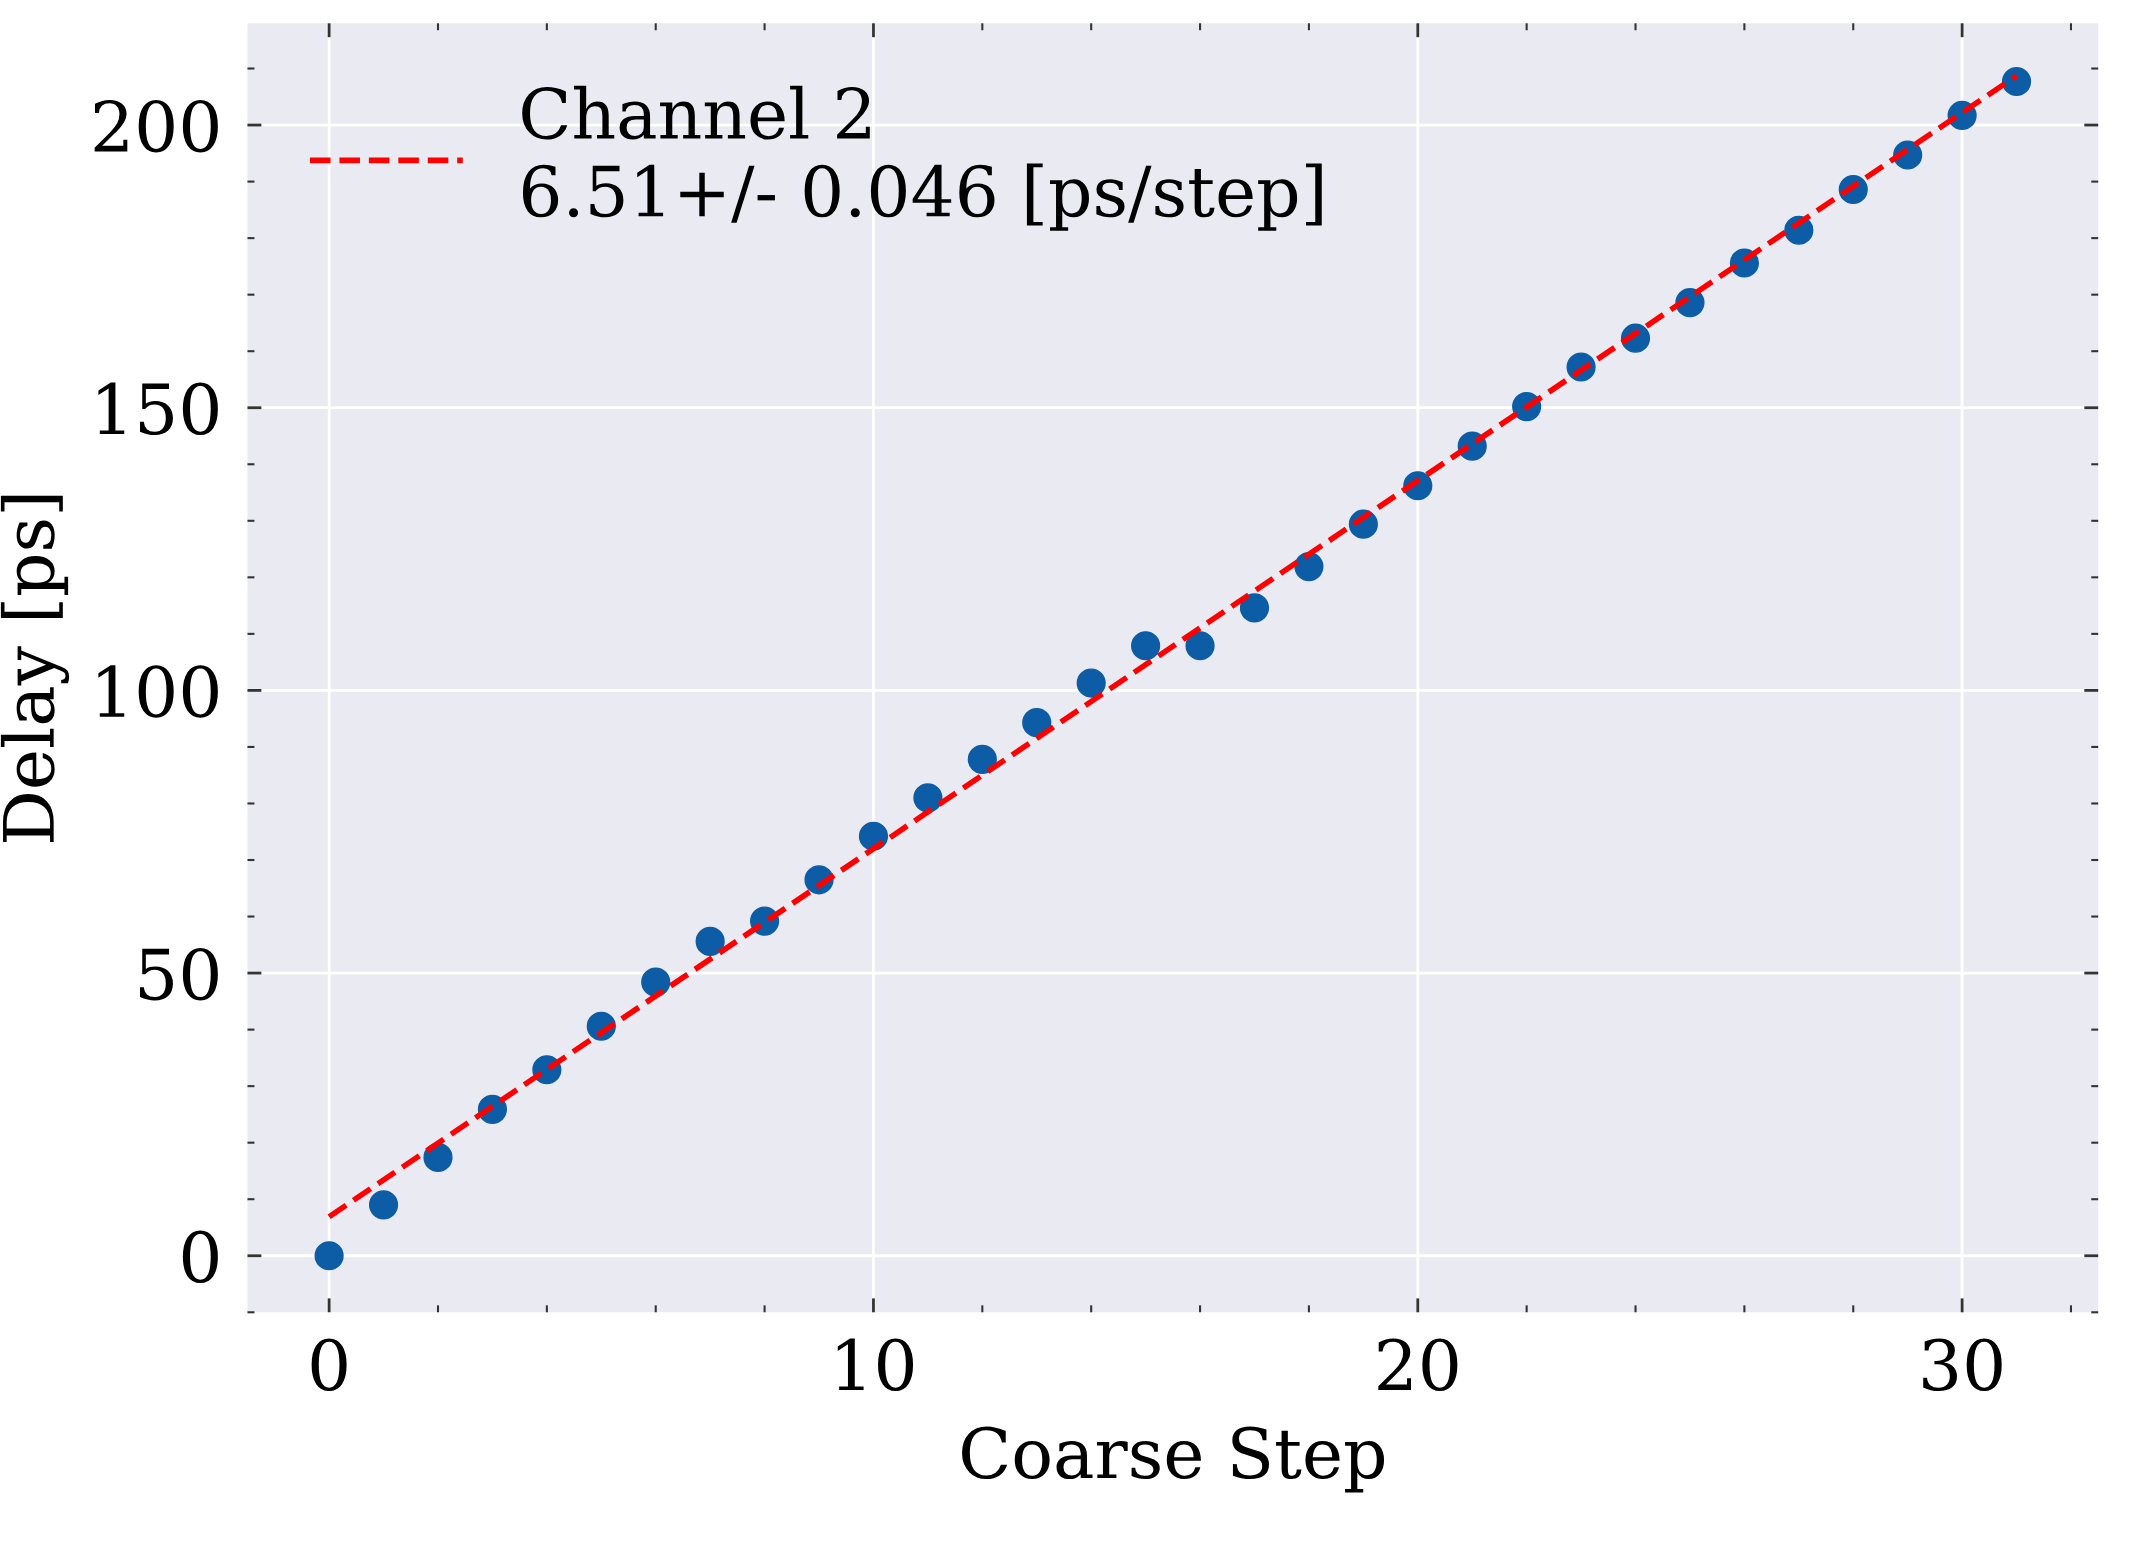 This screenshot has width=2152, height=1553. I want to click on y-tick-label: 200, so click(156, 126).